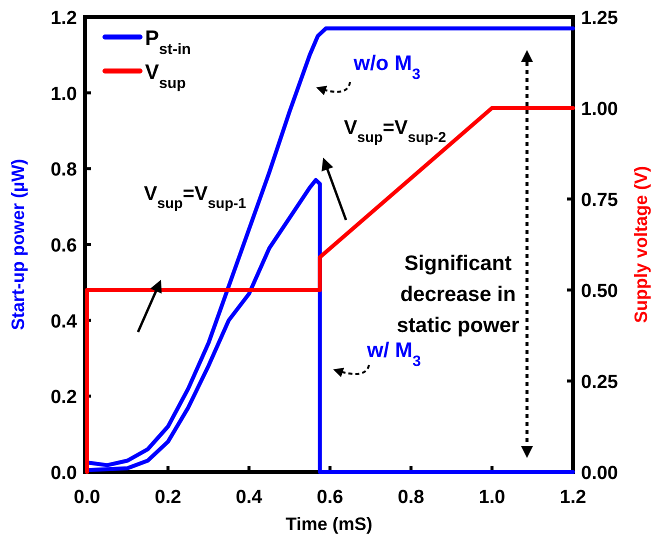 This screenshot has width=659, height=547. Describe the element at coordinates (168, 42) in the screenshot. I see `legend-label: P$_{st-in}$` at that location.